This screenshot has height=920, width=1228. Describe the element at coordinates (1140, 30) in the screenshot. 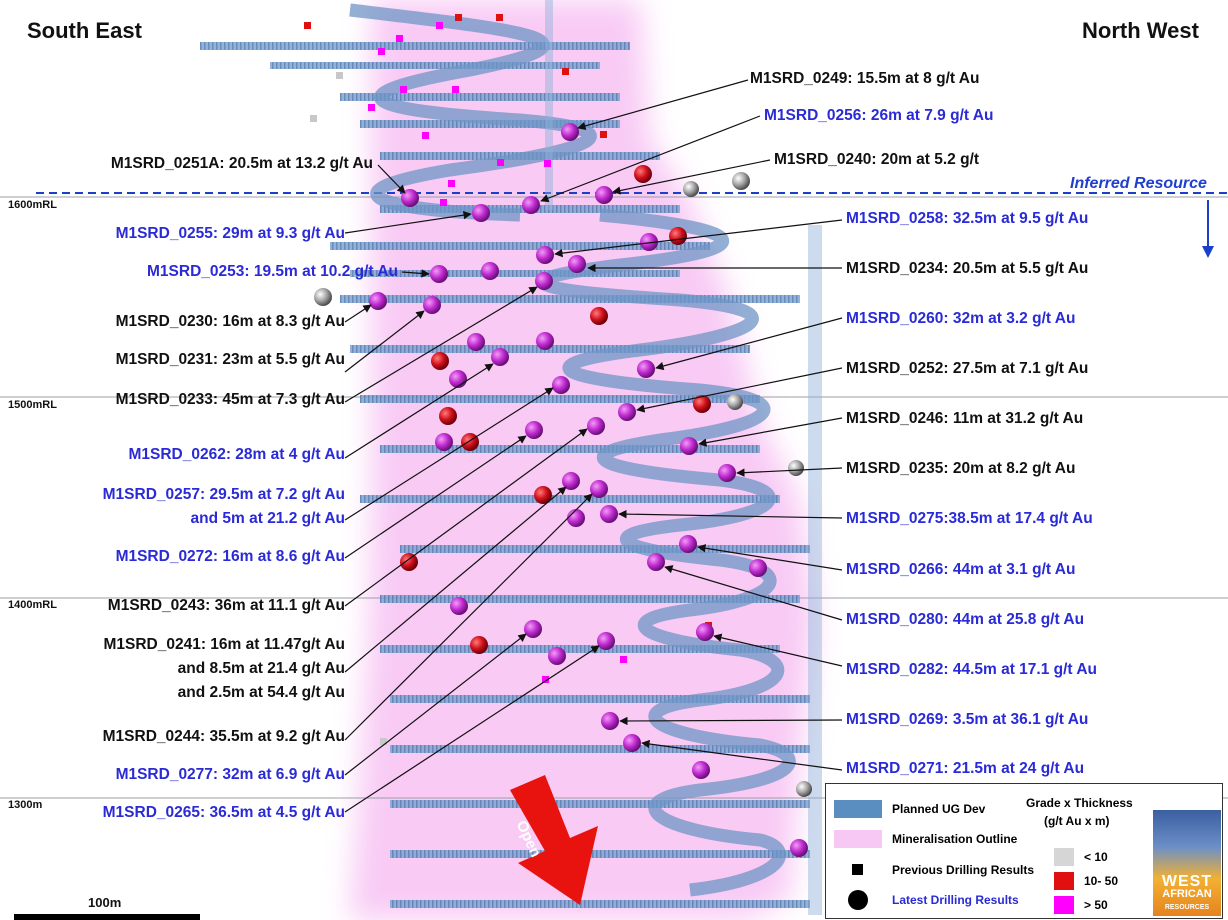

I see `title-north-west: North West` at that location.